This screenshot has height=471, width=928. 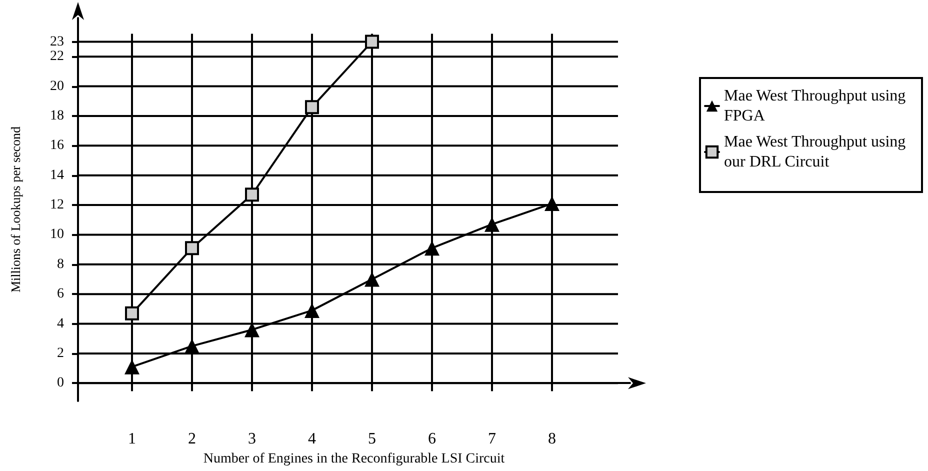 I want to click on y-tick-label: 8, so click(x=60, y=264).